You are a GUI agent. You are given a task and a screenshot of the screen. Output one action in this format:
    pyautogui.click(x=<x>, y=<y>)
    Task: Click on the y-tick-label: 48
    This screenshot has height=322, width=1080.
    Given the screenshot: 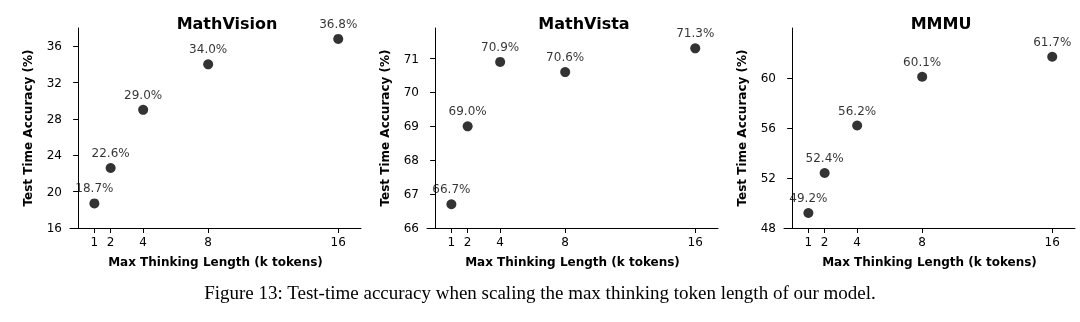 What is the action you would take?
    pyautogui.click(x=768, y=228)
    